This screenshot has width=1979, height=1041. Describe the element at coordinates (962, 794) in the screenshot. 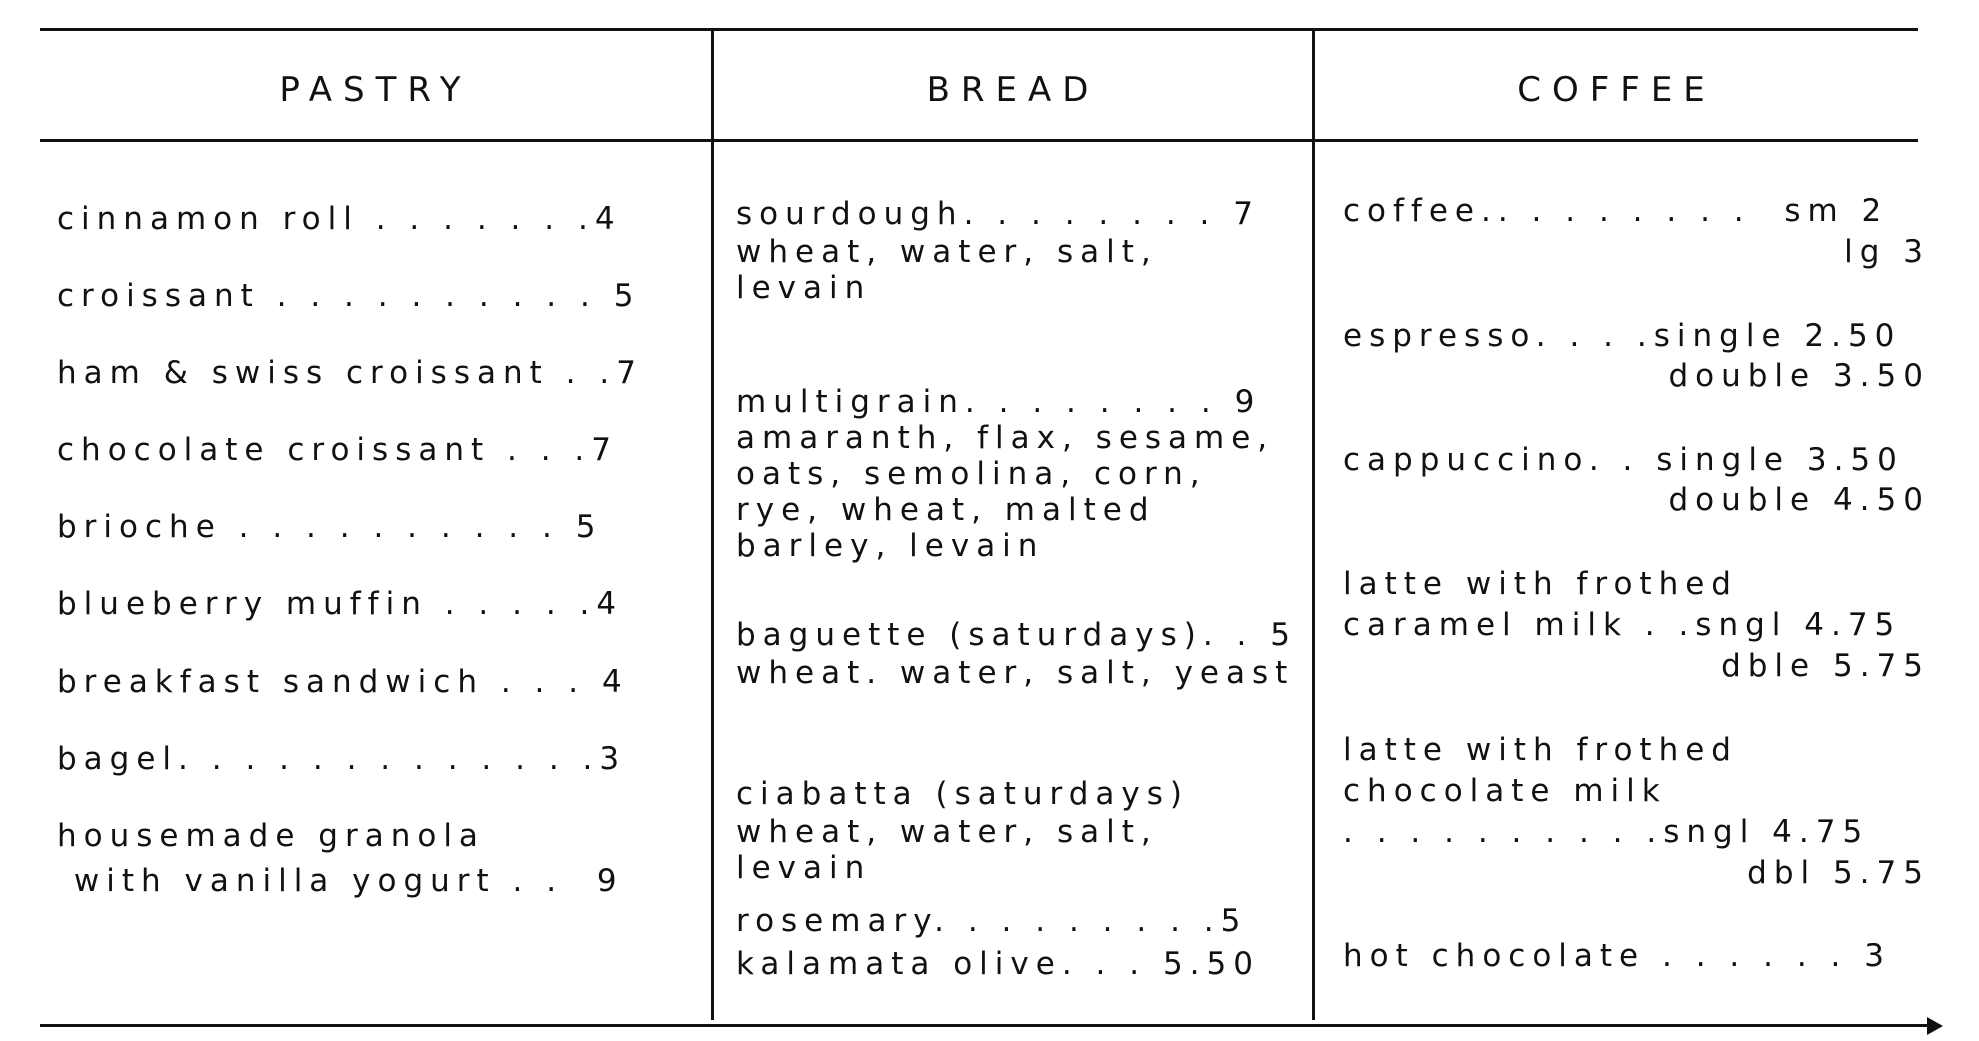

I see `menu-item-ciabatta: ciabatta (saturdays)` at that location.